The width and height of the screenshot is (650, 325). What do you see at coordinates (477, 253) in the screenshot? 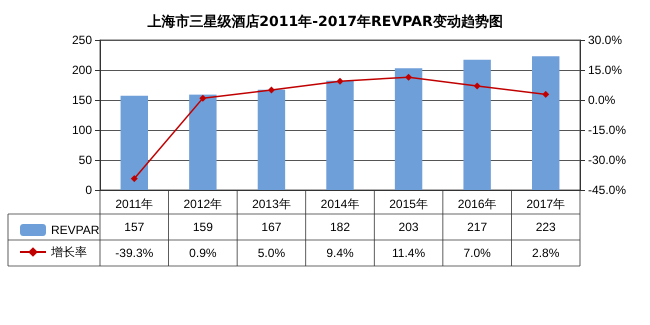
I see `data-label: 7.0%` at bounding box center [477, 253].